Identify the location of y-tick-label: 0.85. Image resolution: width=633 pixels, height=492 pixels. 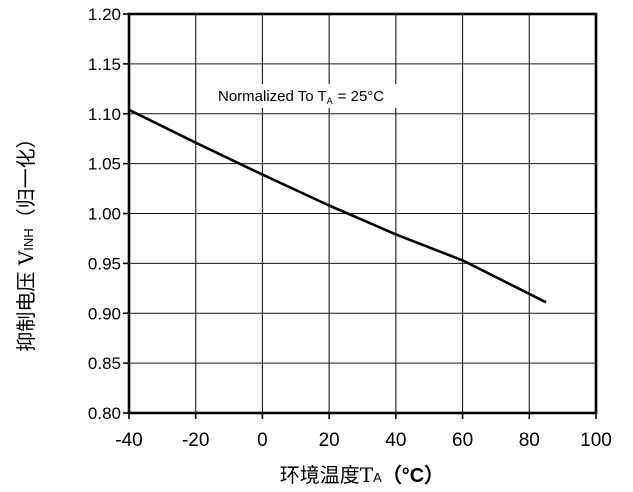
(104, 363).